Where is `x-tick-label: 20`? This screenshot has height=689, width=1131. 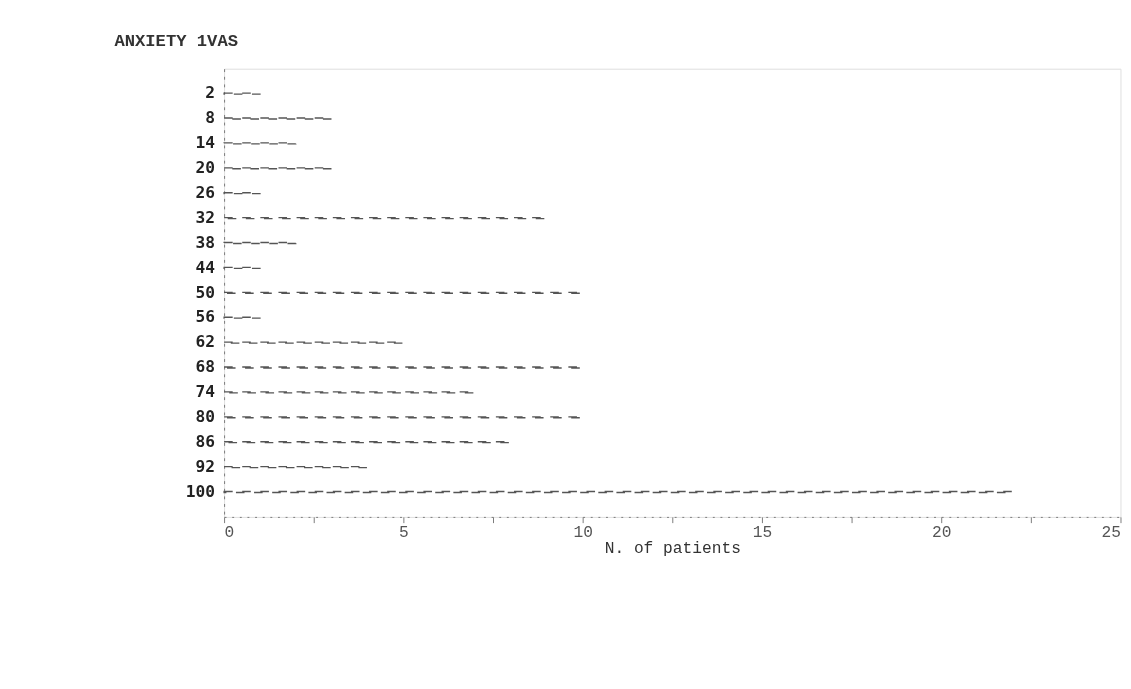
x-tick-label: 20 is located at coordinates (941, 533).